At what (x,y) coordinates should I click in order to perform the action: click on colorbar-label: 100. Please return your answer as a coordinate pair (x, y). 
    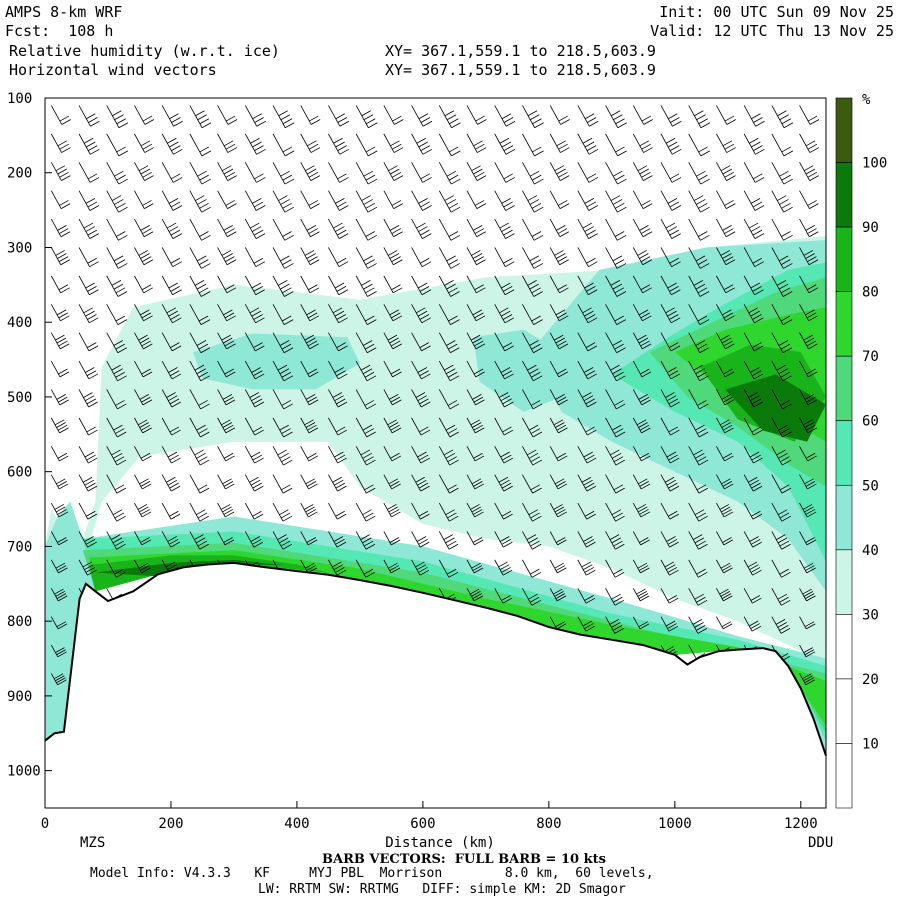
    Looking at the image, I should click on (874, 164).